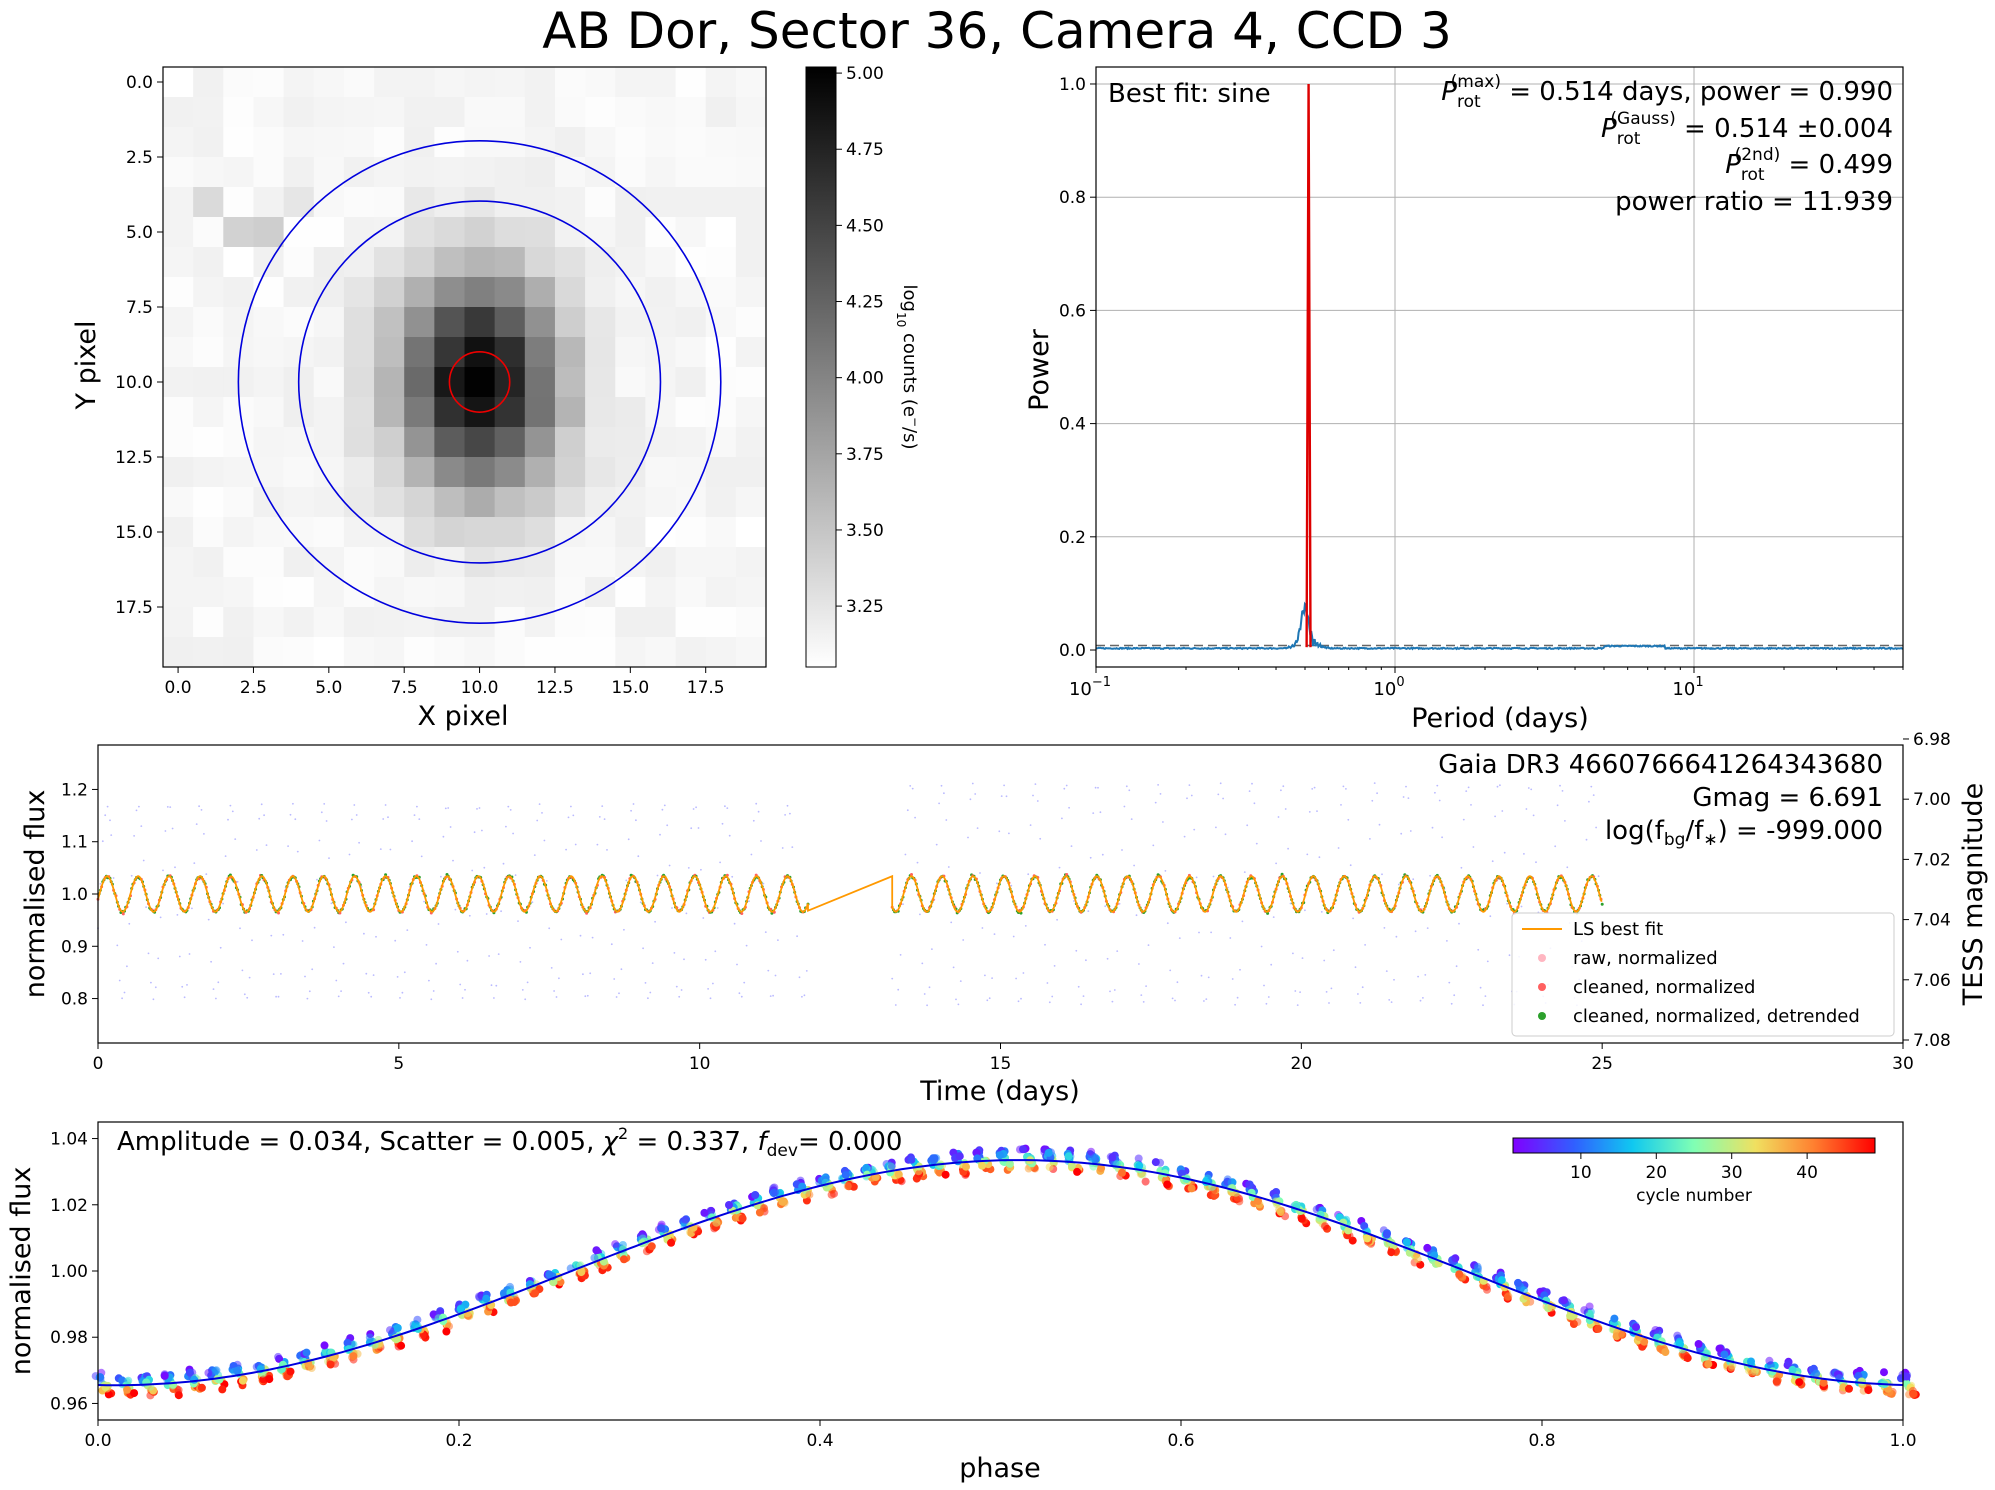 The width and height of the screenshot is (1995, 1490). What do you see at coordinates (1694, 1168) in the screenshot?
I see `phase-colorbar-ticks: 10 20 30 40` at bounding box center [1694, 1168].